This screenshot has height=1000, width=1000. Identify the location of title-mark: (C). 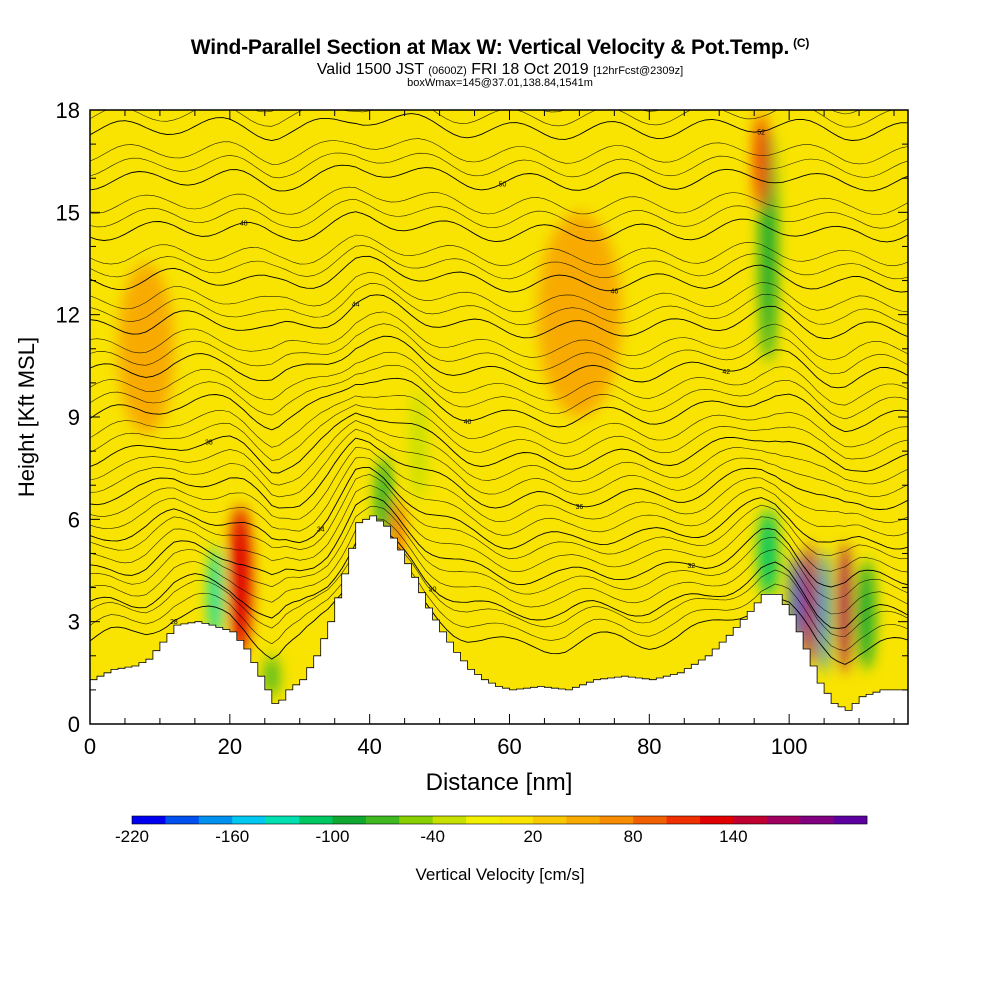
(801, 43).